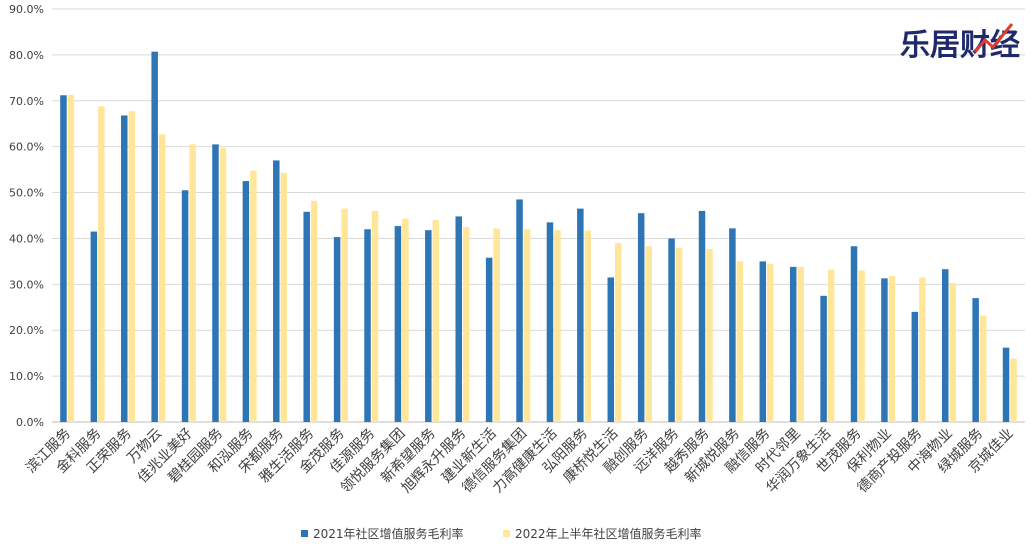  Describe the element at coordinates (26, 284) in the screenshot. I see `y-tick-label: 30.0%` at that location.